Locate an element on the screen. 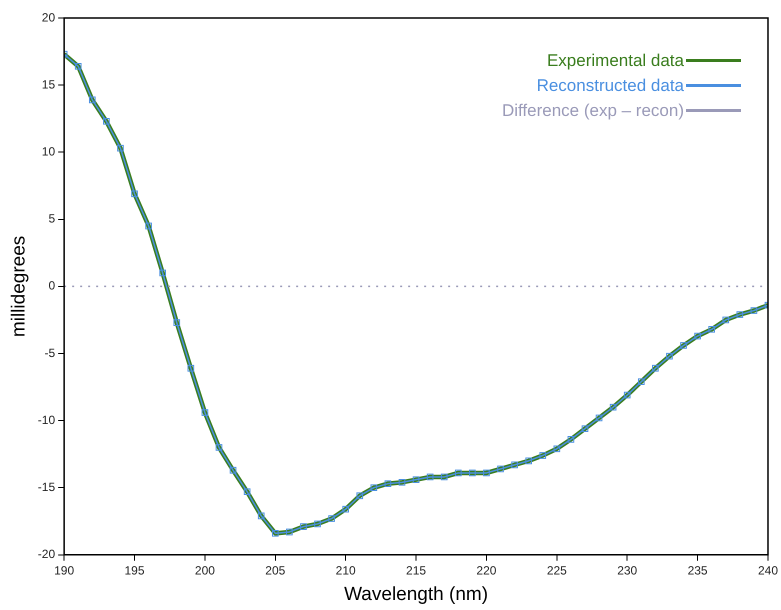  x-tick-label: 235 is located at coordinates (698, 570).